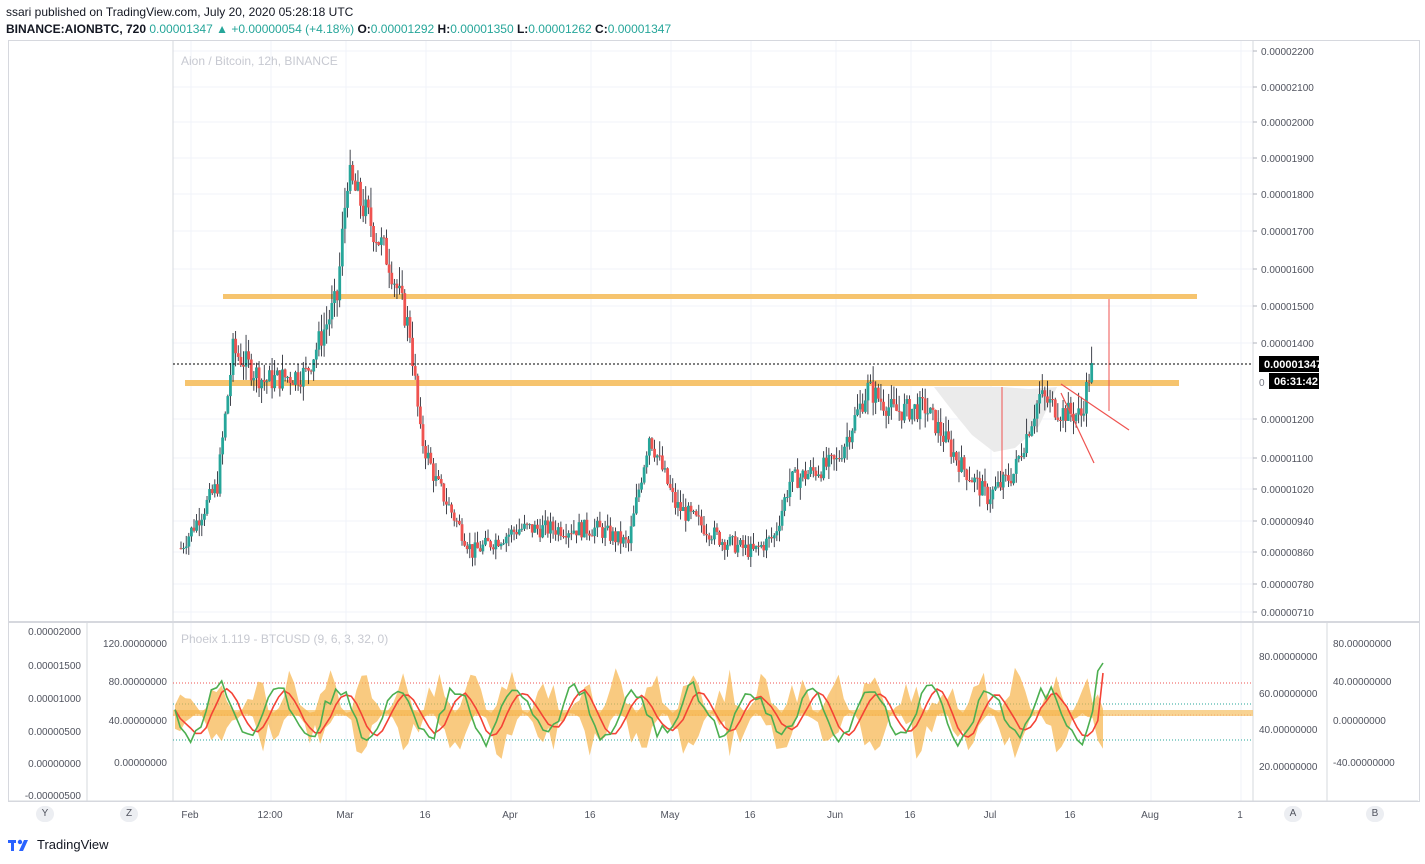  I want to click on indicator-right-tick: 40.00000000, so click(1288, 730).